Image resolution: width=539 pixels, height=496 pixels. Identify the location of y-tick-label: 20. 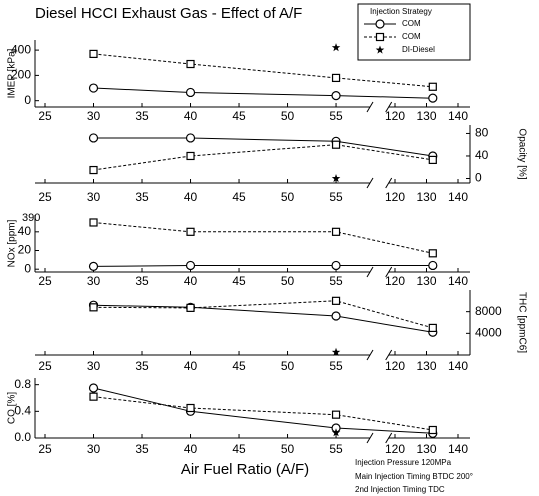
(25, 250).